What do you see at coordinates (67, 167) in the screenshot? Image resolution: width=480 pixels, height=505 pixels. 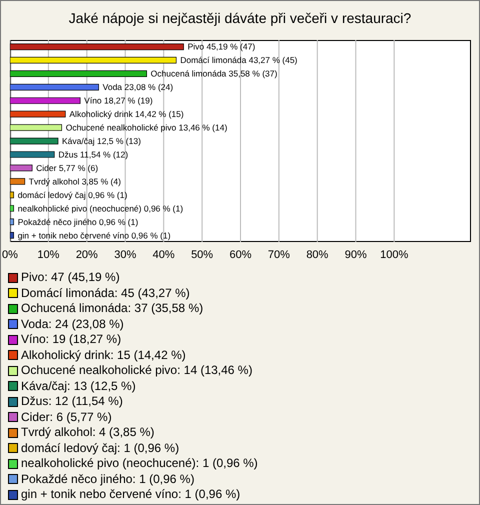 I see `category-label: Cider 5,77 % (6)` at bounding box center [67, 167].